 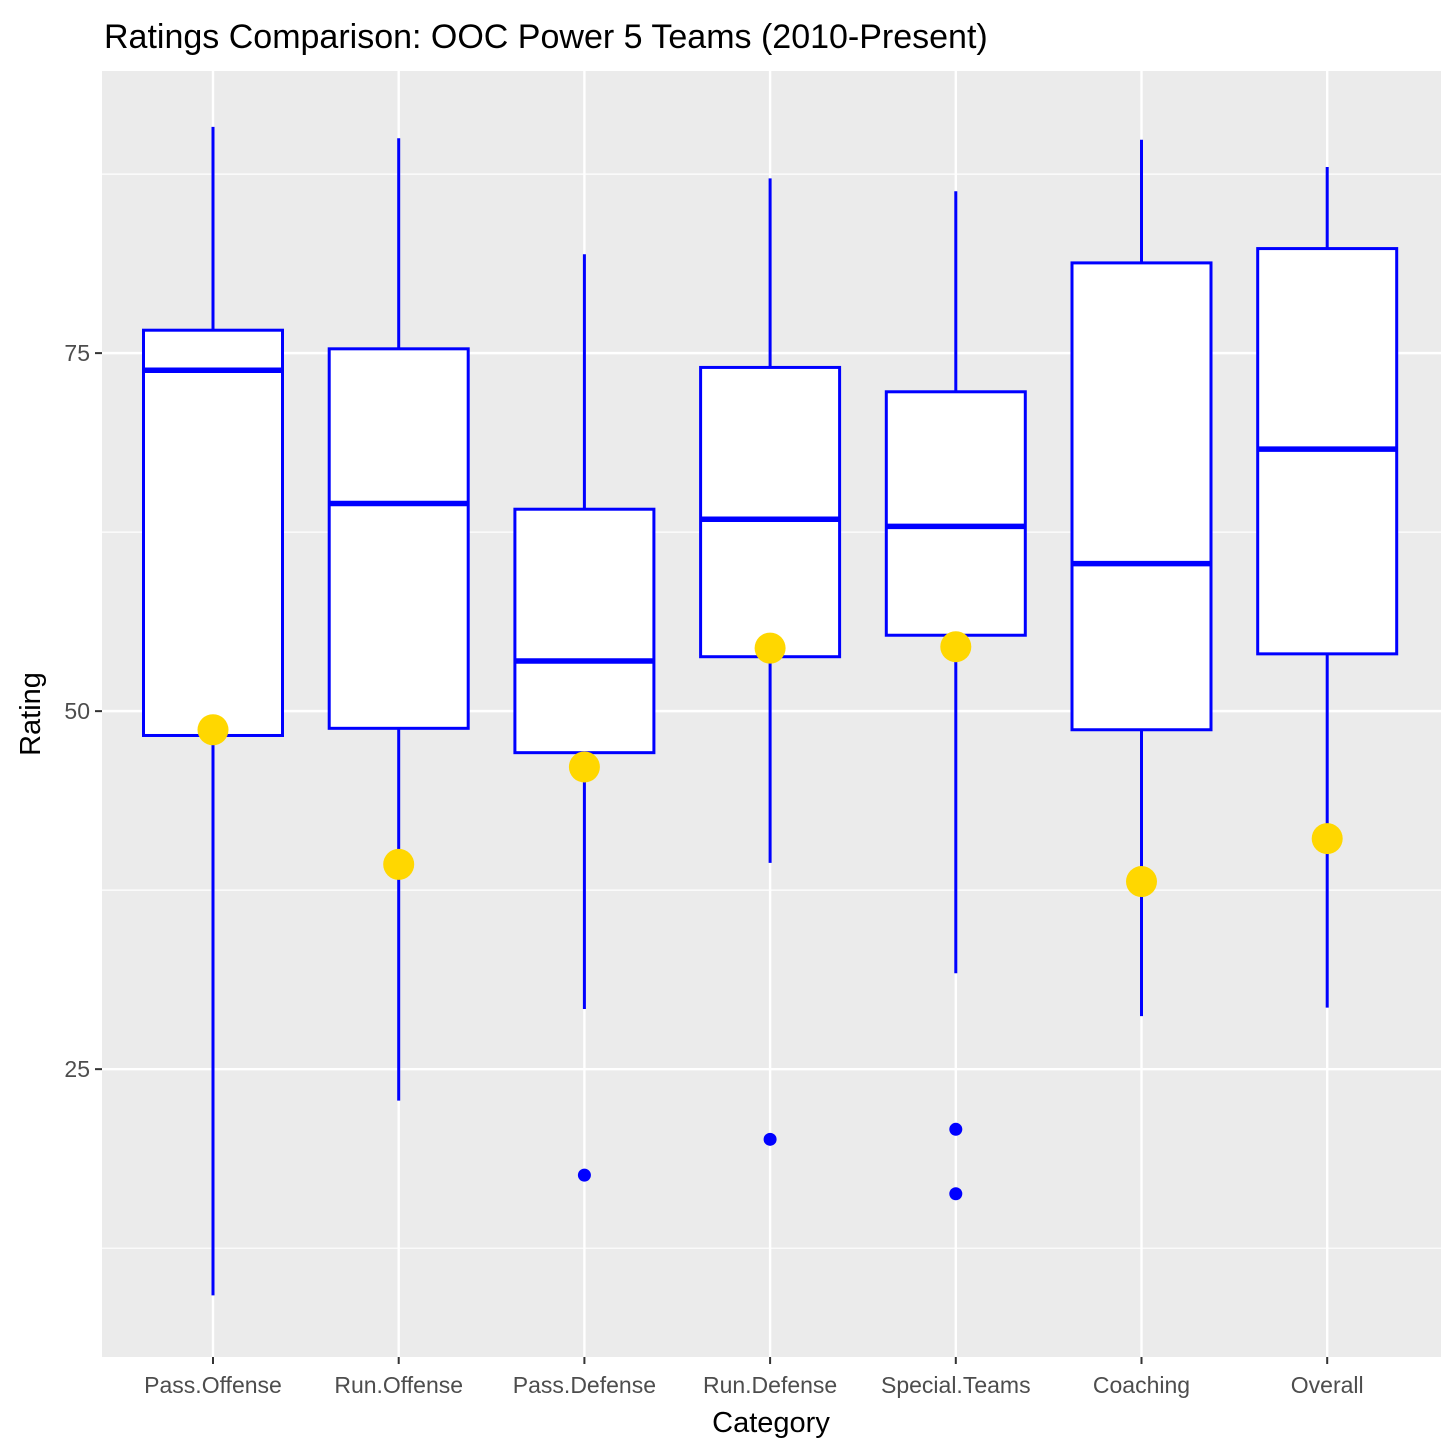 What do you see at coordinates (770, 1385) in the screenshot?
I see `x-tick-label: Run.Defense` at bounding box center [770, 1385].